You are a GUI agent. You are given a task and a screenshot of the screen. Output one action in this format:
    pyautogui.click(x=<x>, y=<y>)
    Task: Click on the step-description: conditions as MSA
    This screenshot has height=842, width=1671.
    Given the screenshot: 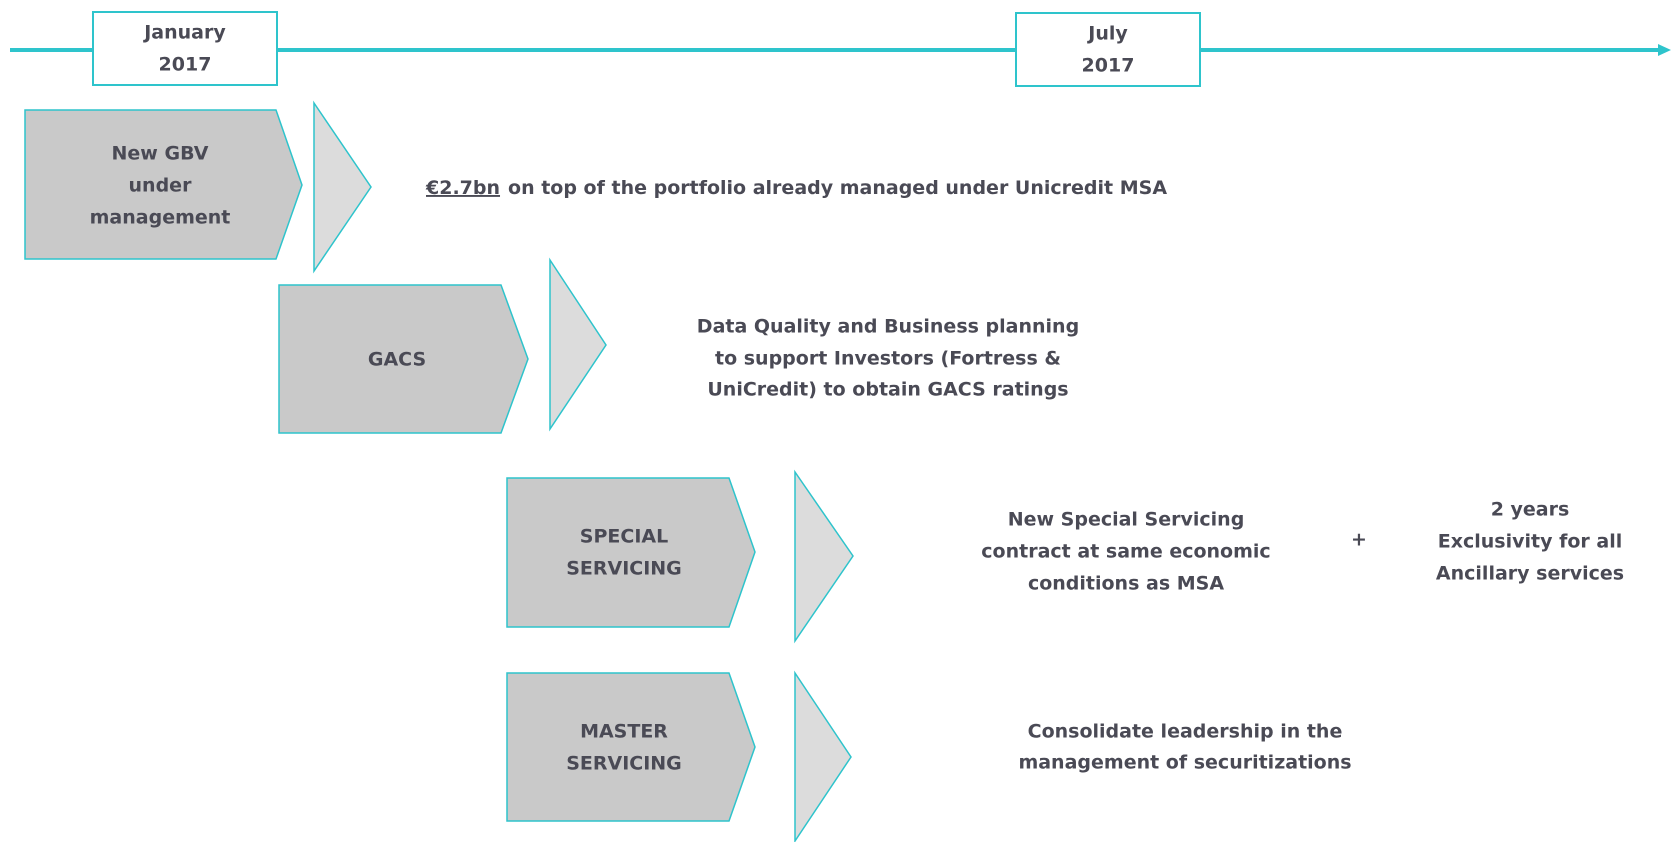 What is the action you would take?
    pyautogui.click(x=1126, y=584)
    